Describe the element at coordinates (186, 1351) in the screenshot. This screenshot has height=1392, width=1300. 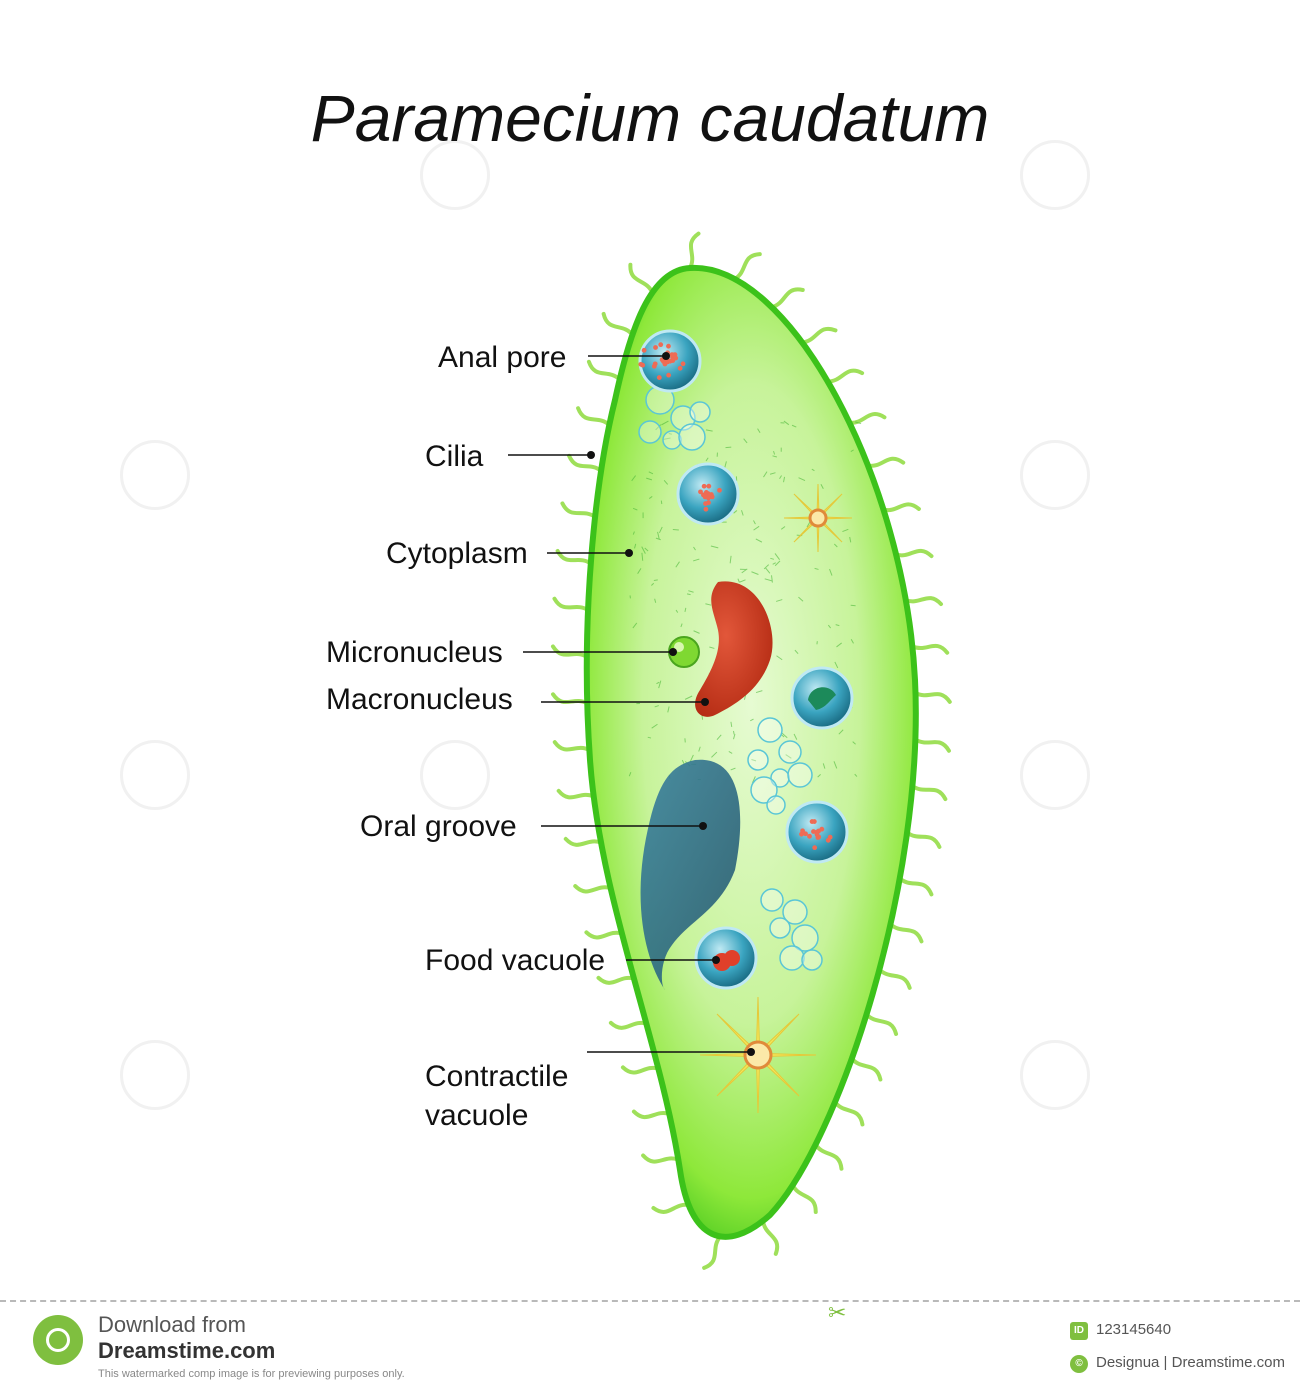
I see `footer-brand: Dreamstime.com` at that location.